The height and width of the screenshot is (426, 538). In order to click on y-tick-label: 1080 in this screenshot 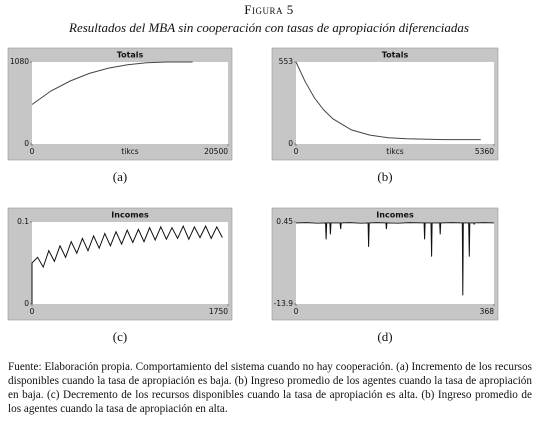, I will do `click(19, 61)`.